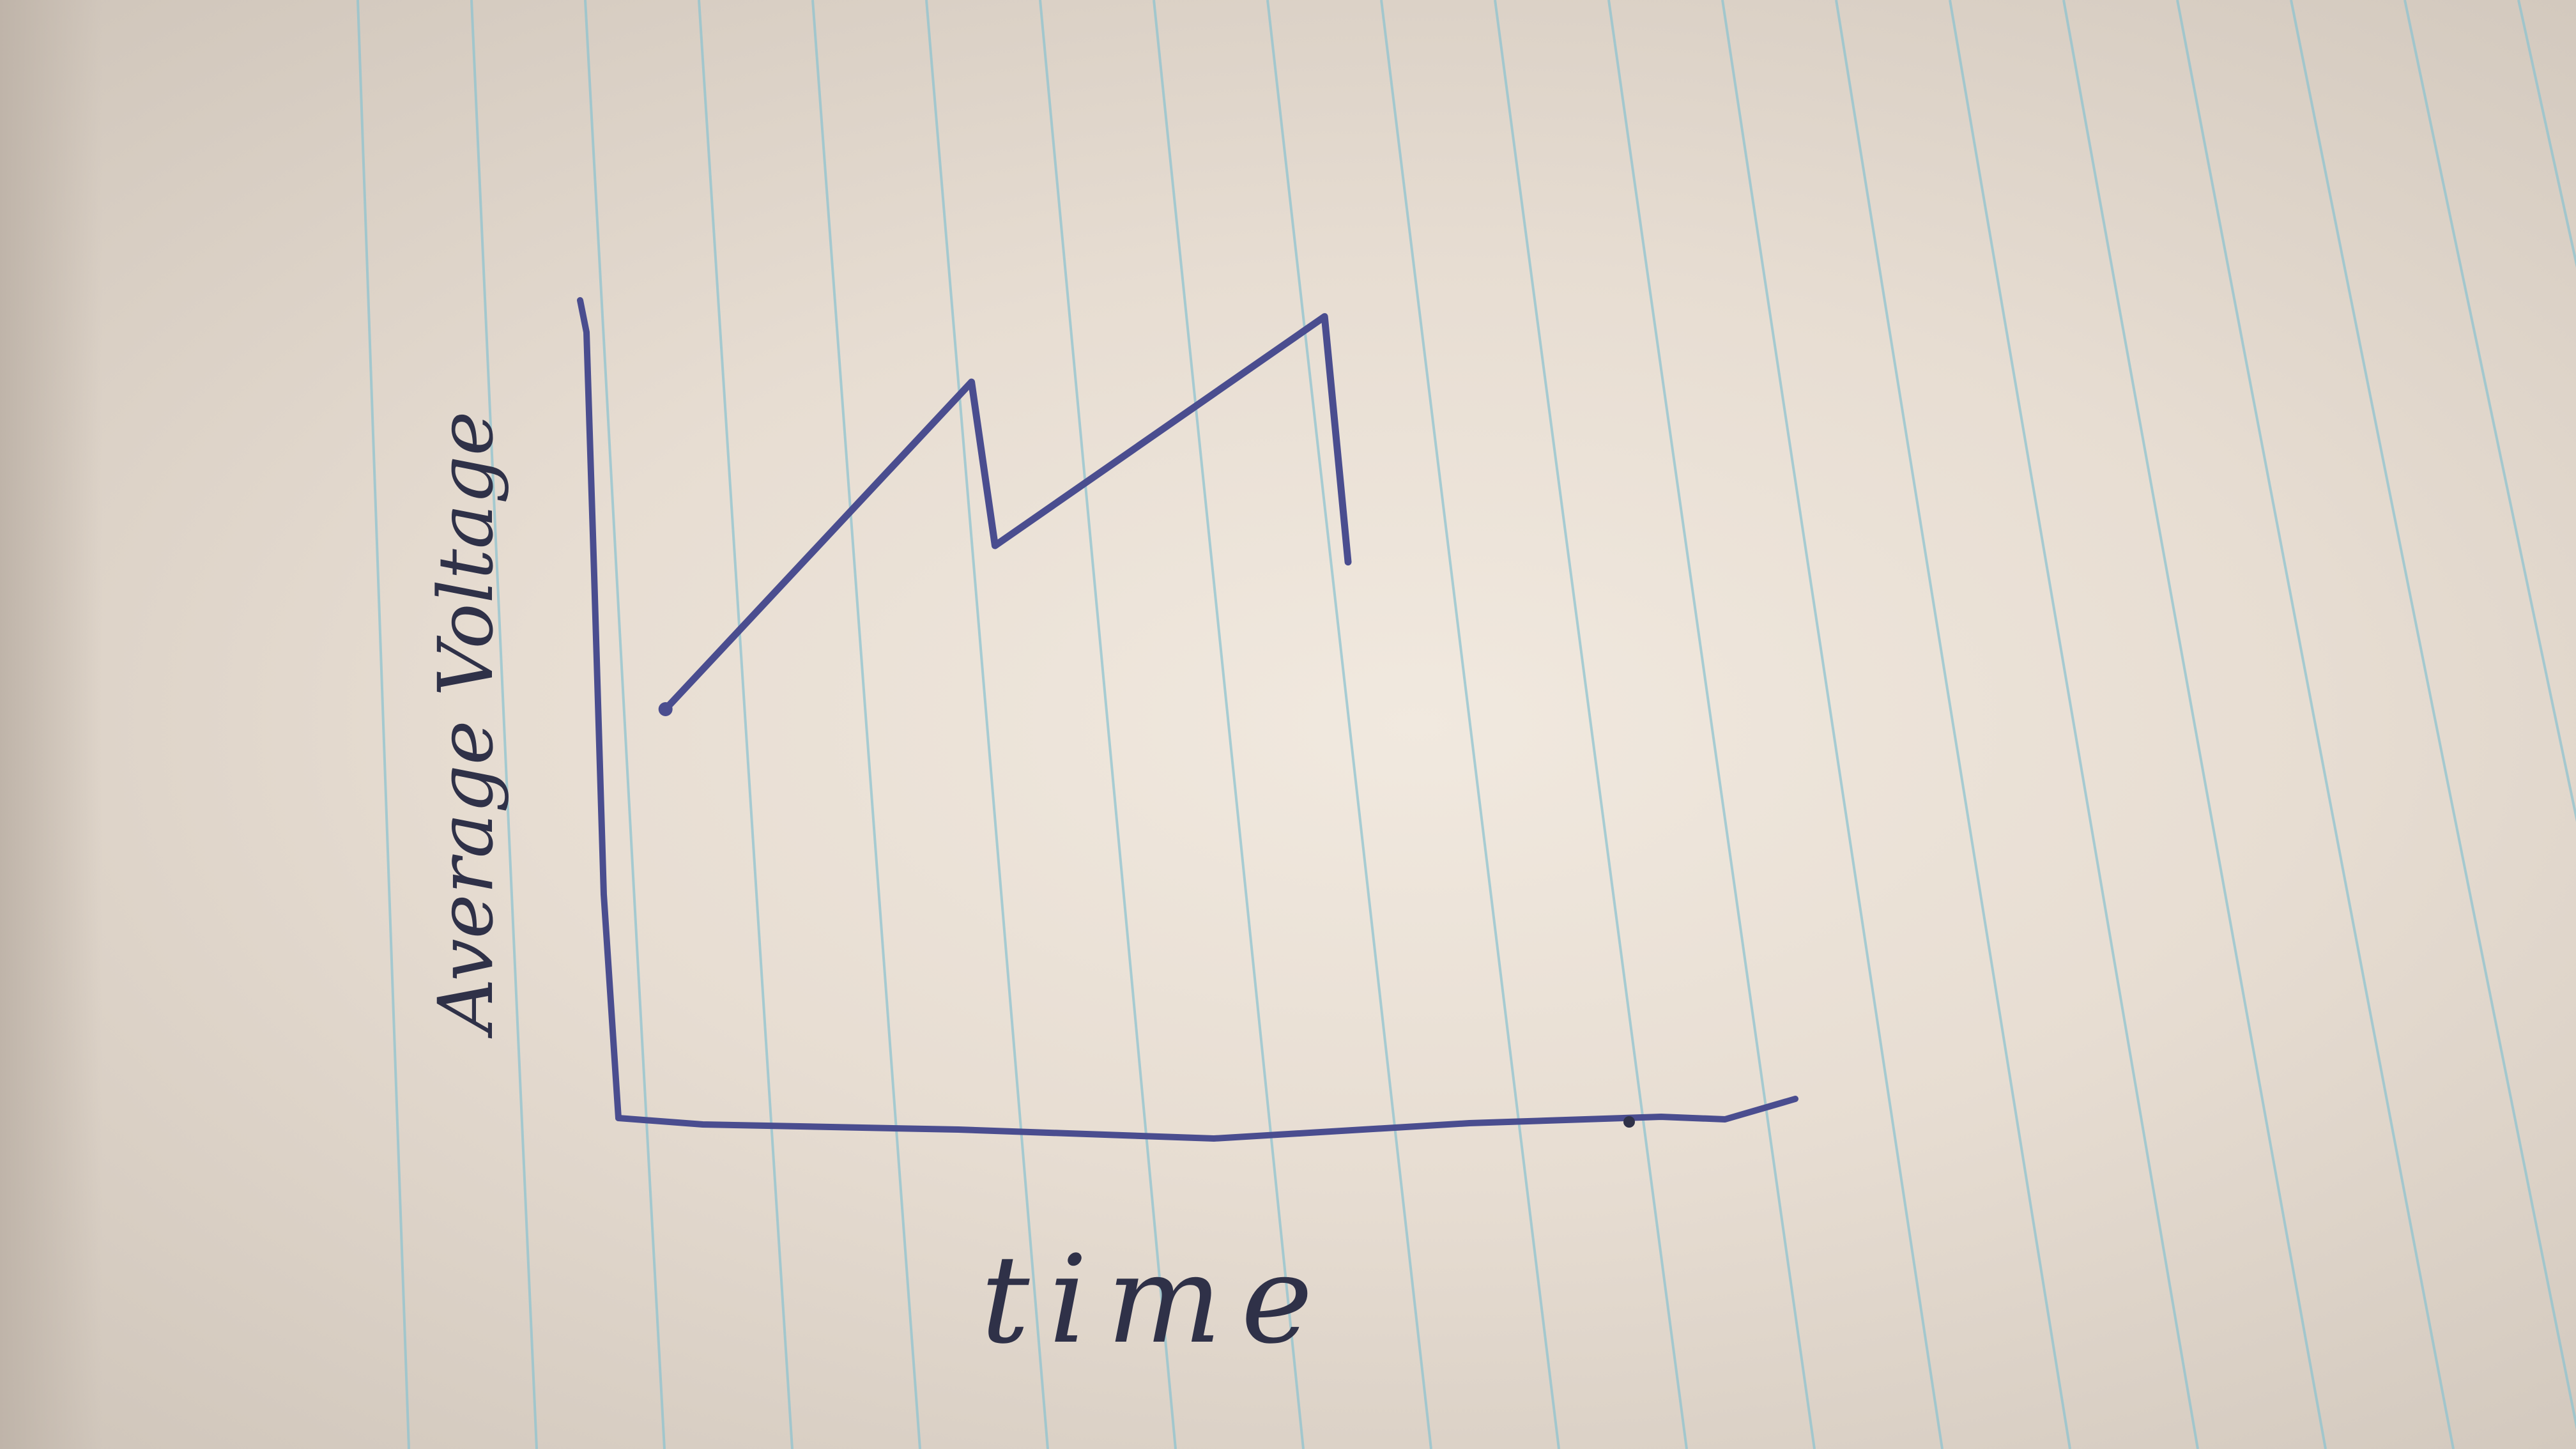 Image resolution: width=2576 pixels, height=1449 pixels. I want to click on y-axis-line, so click(599, 709).